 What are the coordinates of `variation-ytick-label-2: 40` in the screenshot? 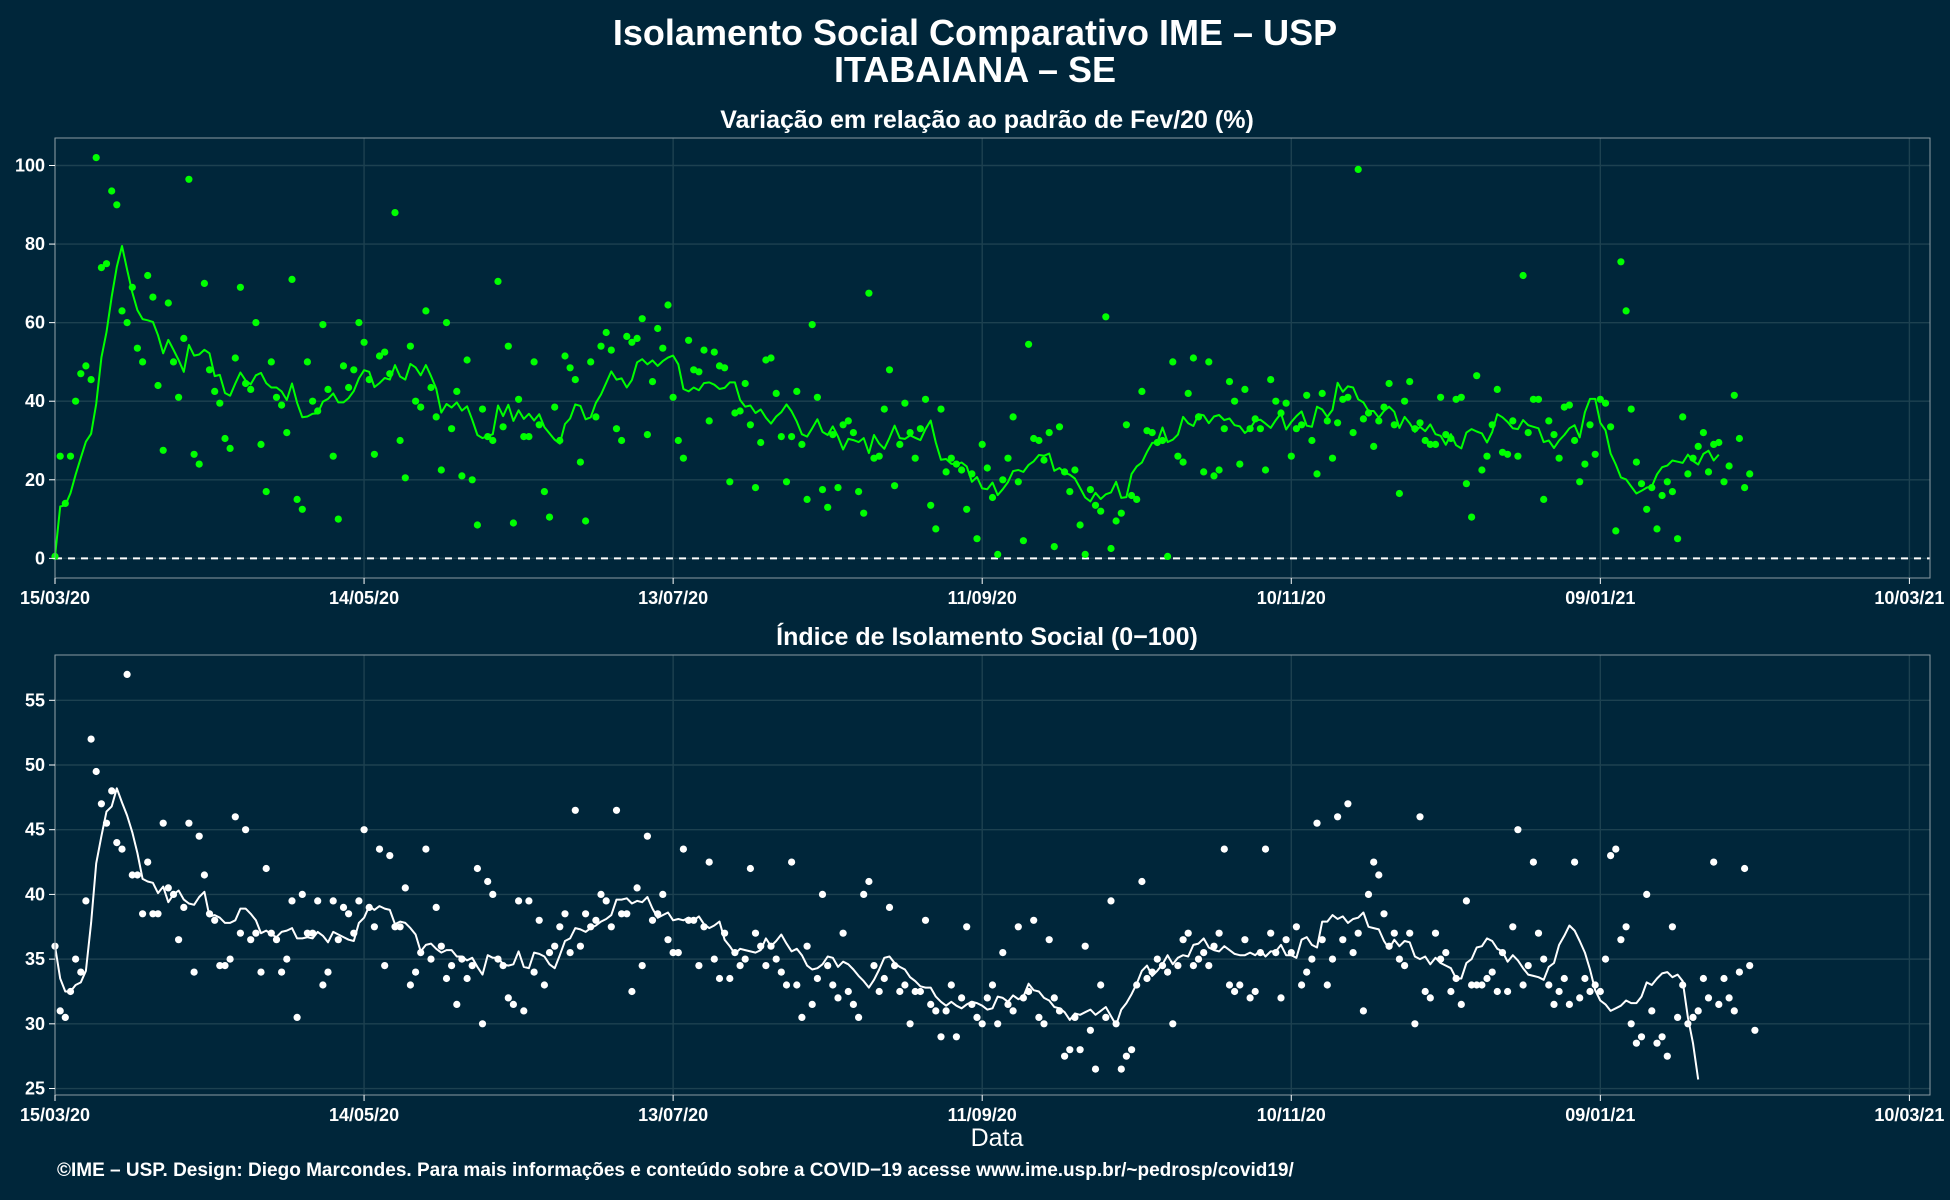 It's located at (35, 401).